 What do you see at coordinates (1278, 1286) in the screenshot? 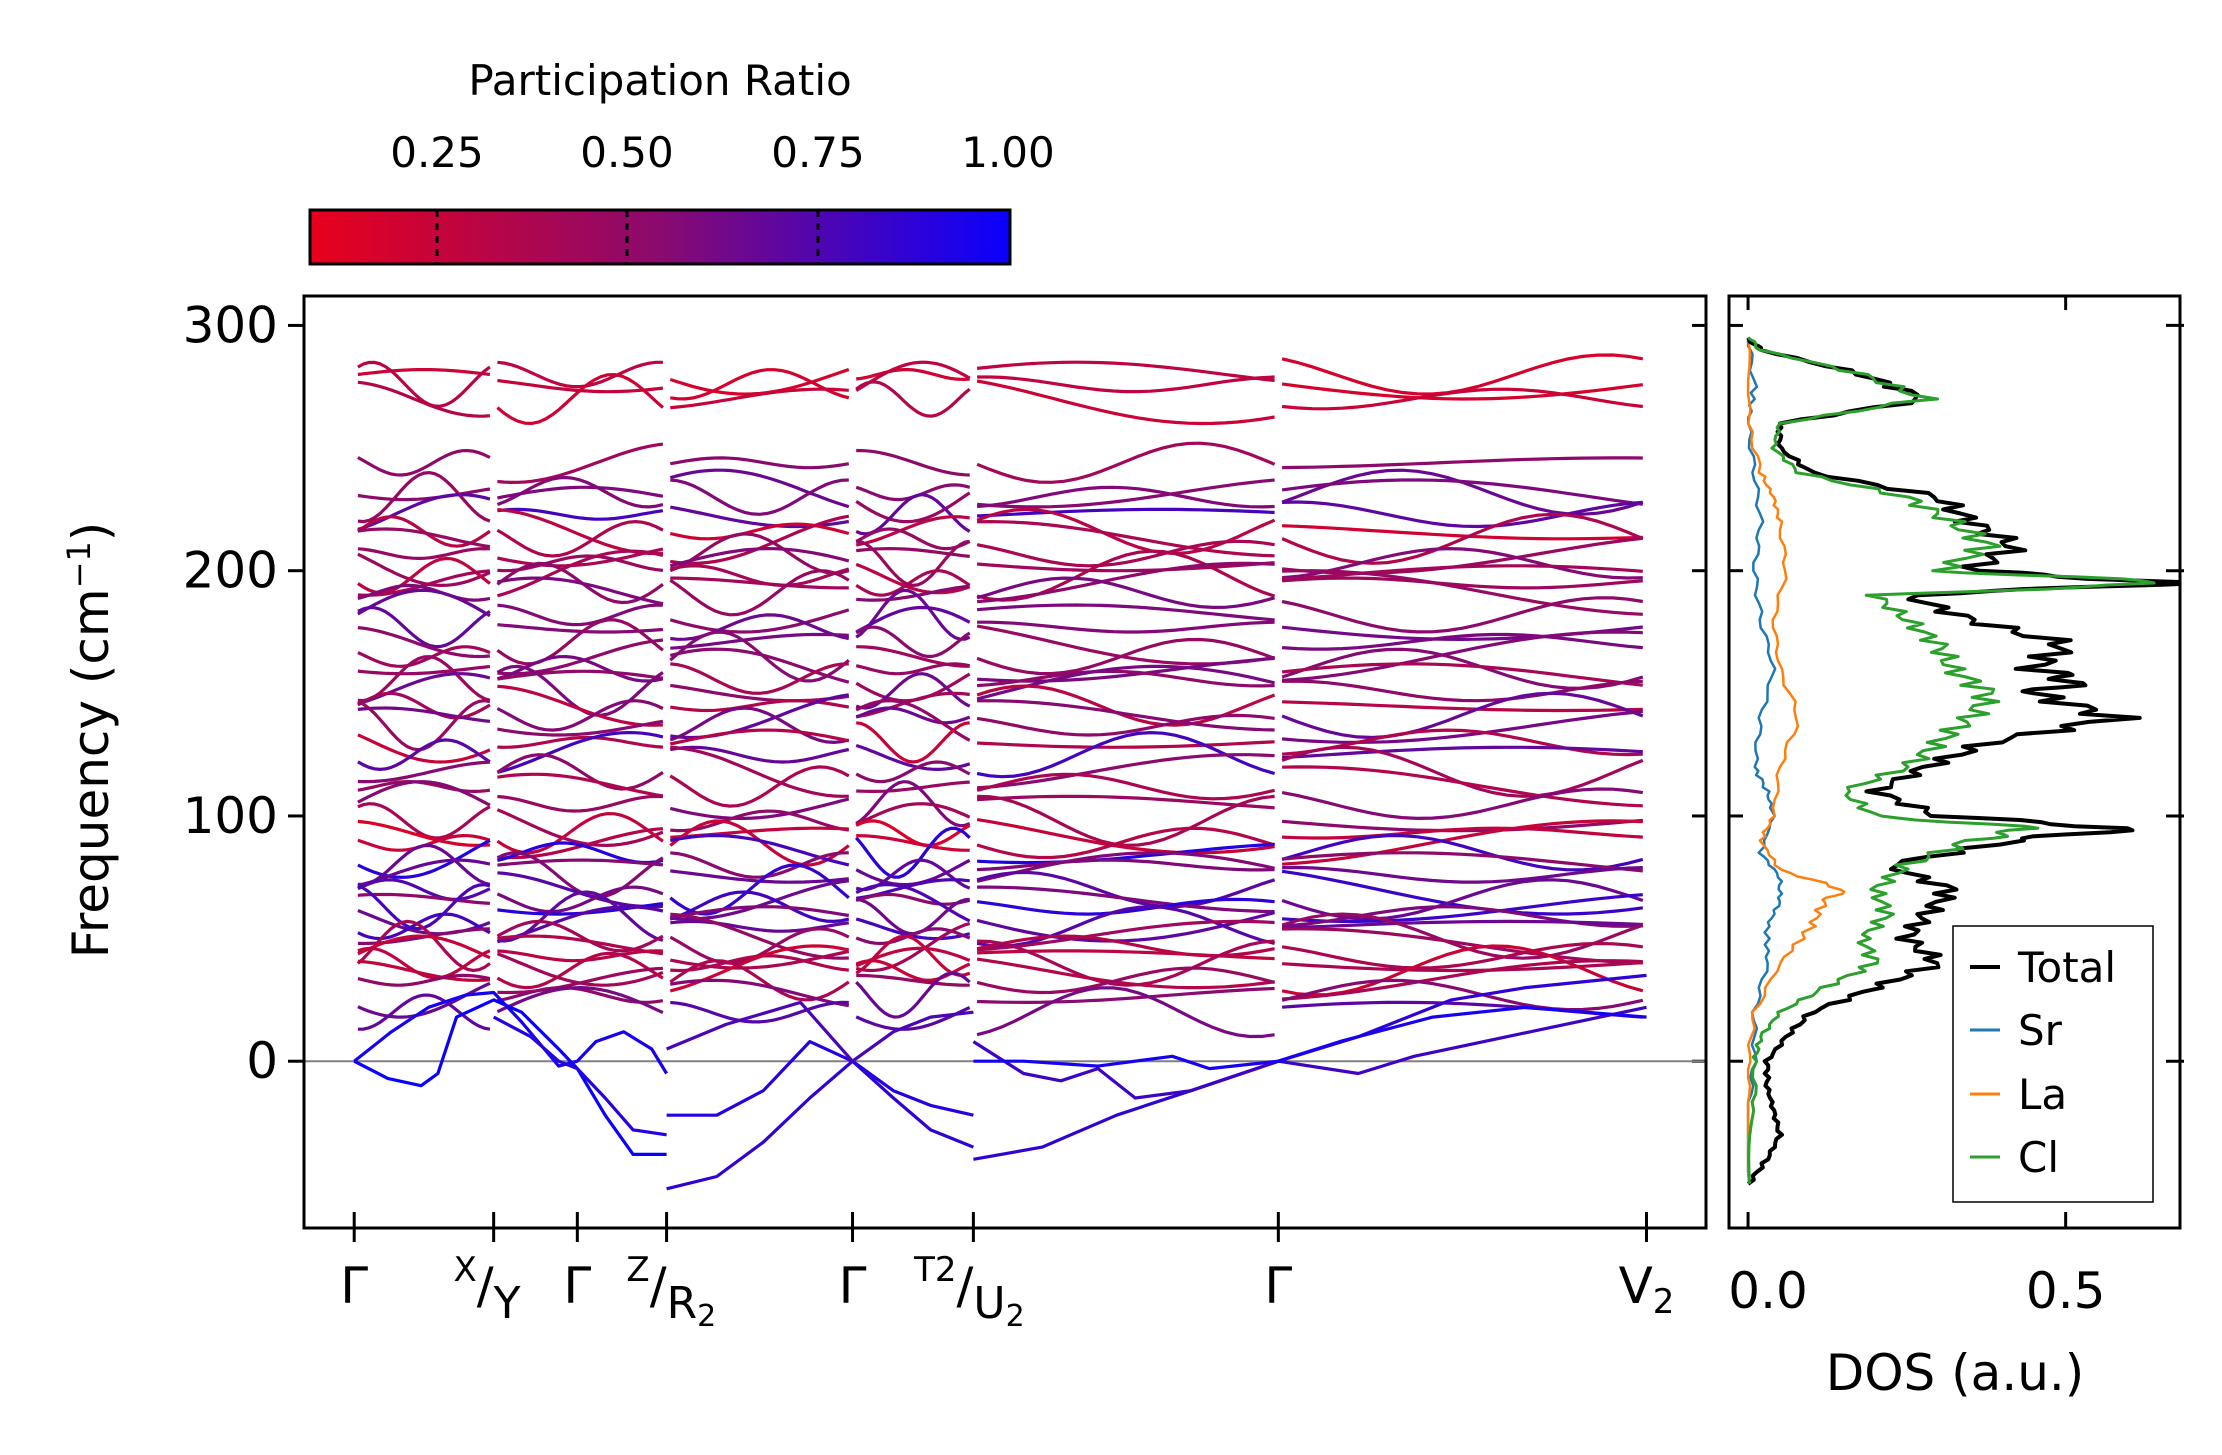
I see `kpoint-label: Γ` at bounding box center [1278, 1286].